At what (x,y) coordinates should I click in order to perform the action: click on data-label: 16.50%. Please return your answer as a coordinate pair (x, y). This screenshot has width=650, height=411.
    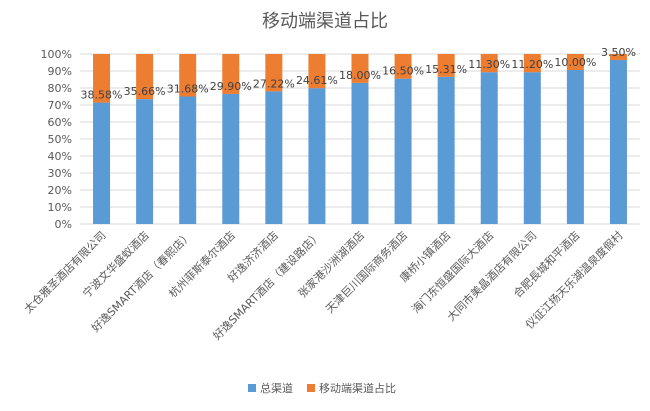
    Looking at the image, I should click on (403, 71).